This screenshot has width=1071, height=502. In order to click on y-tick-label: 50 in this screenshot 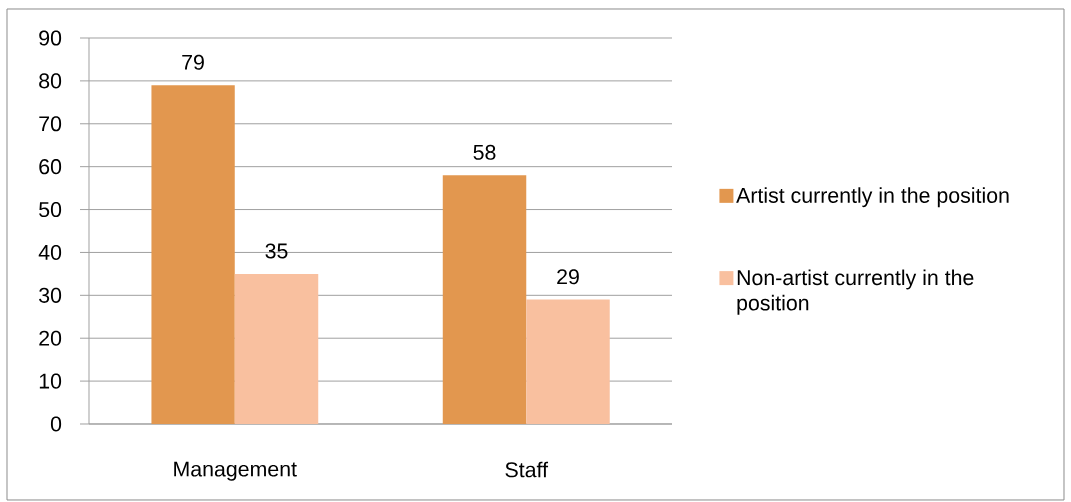, I will do `click(50, 210)`.